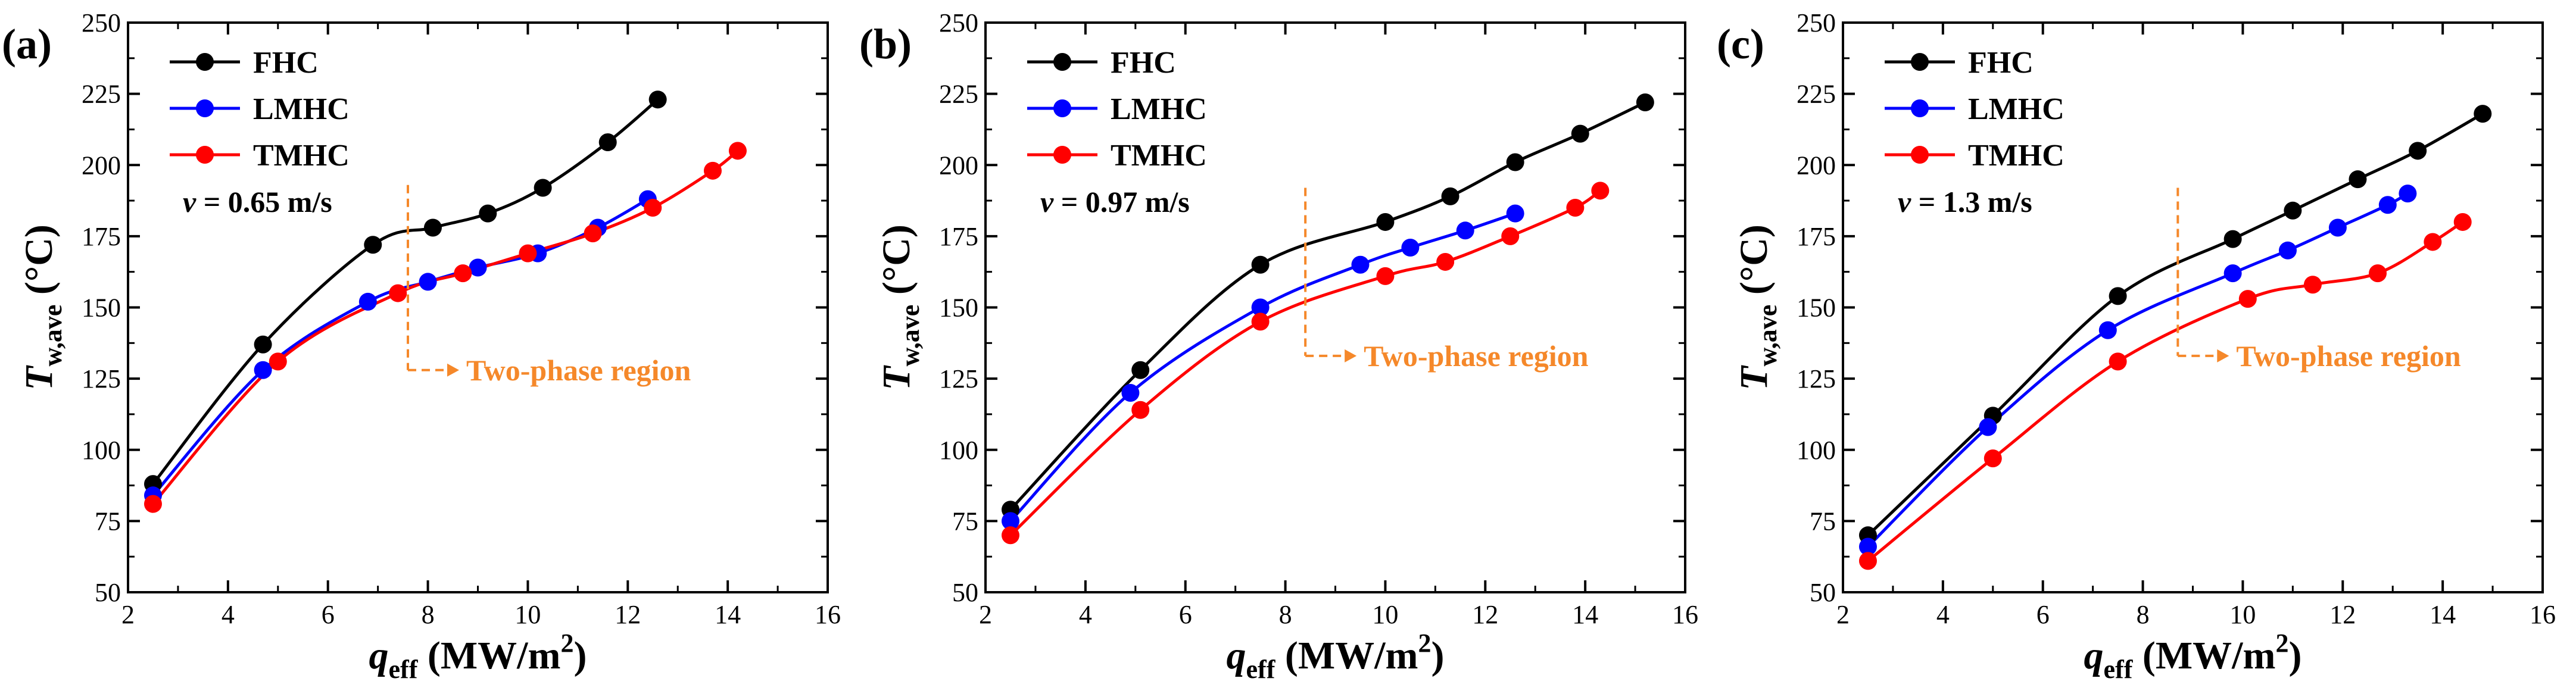 This screenshot has width=2576, height=697. Describe the element at coordinates (885, 44) in the screenshot. I see `panel-label: (b)` at that location.